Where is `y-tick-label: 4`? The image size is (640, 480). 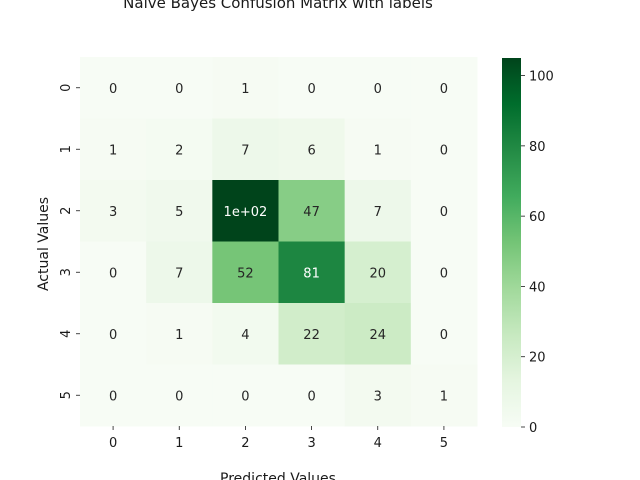
y-tick-label: 4 is located at coordinates (66, 334).